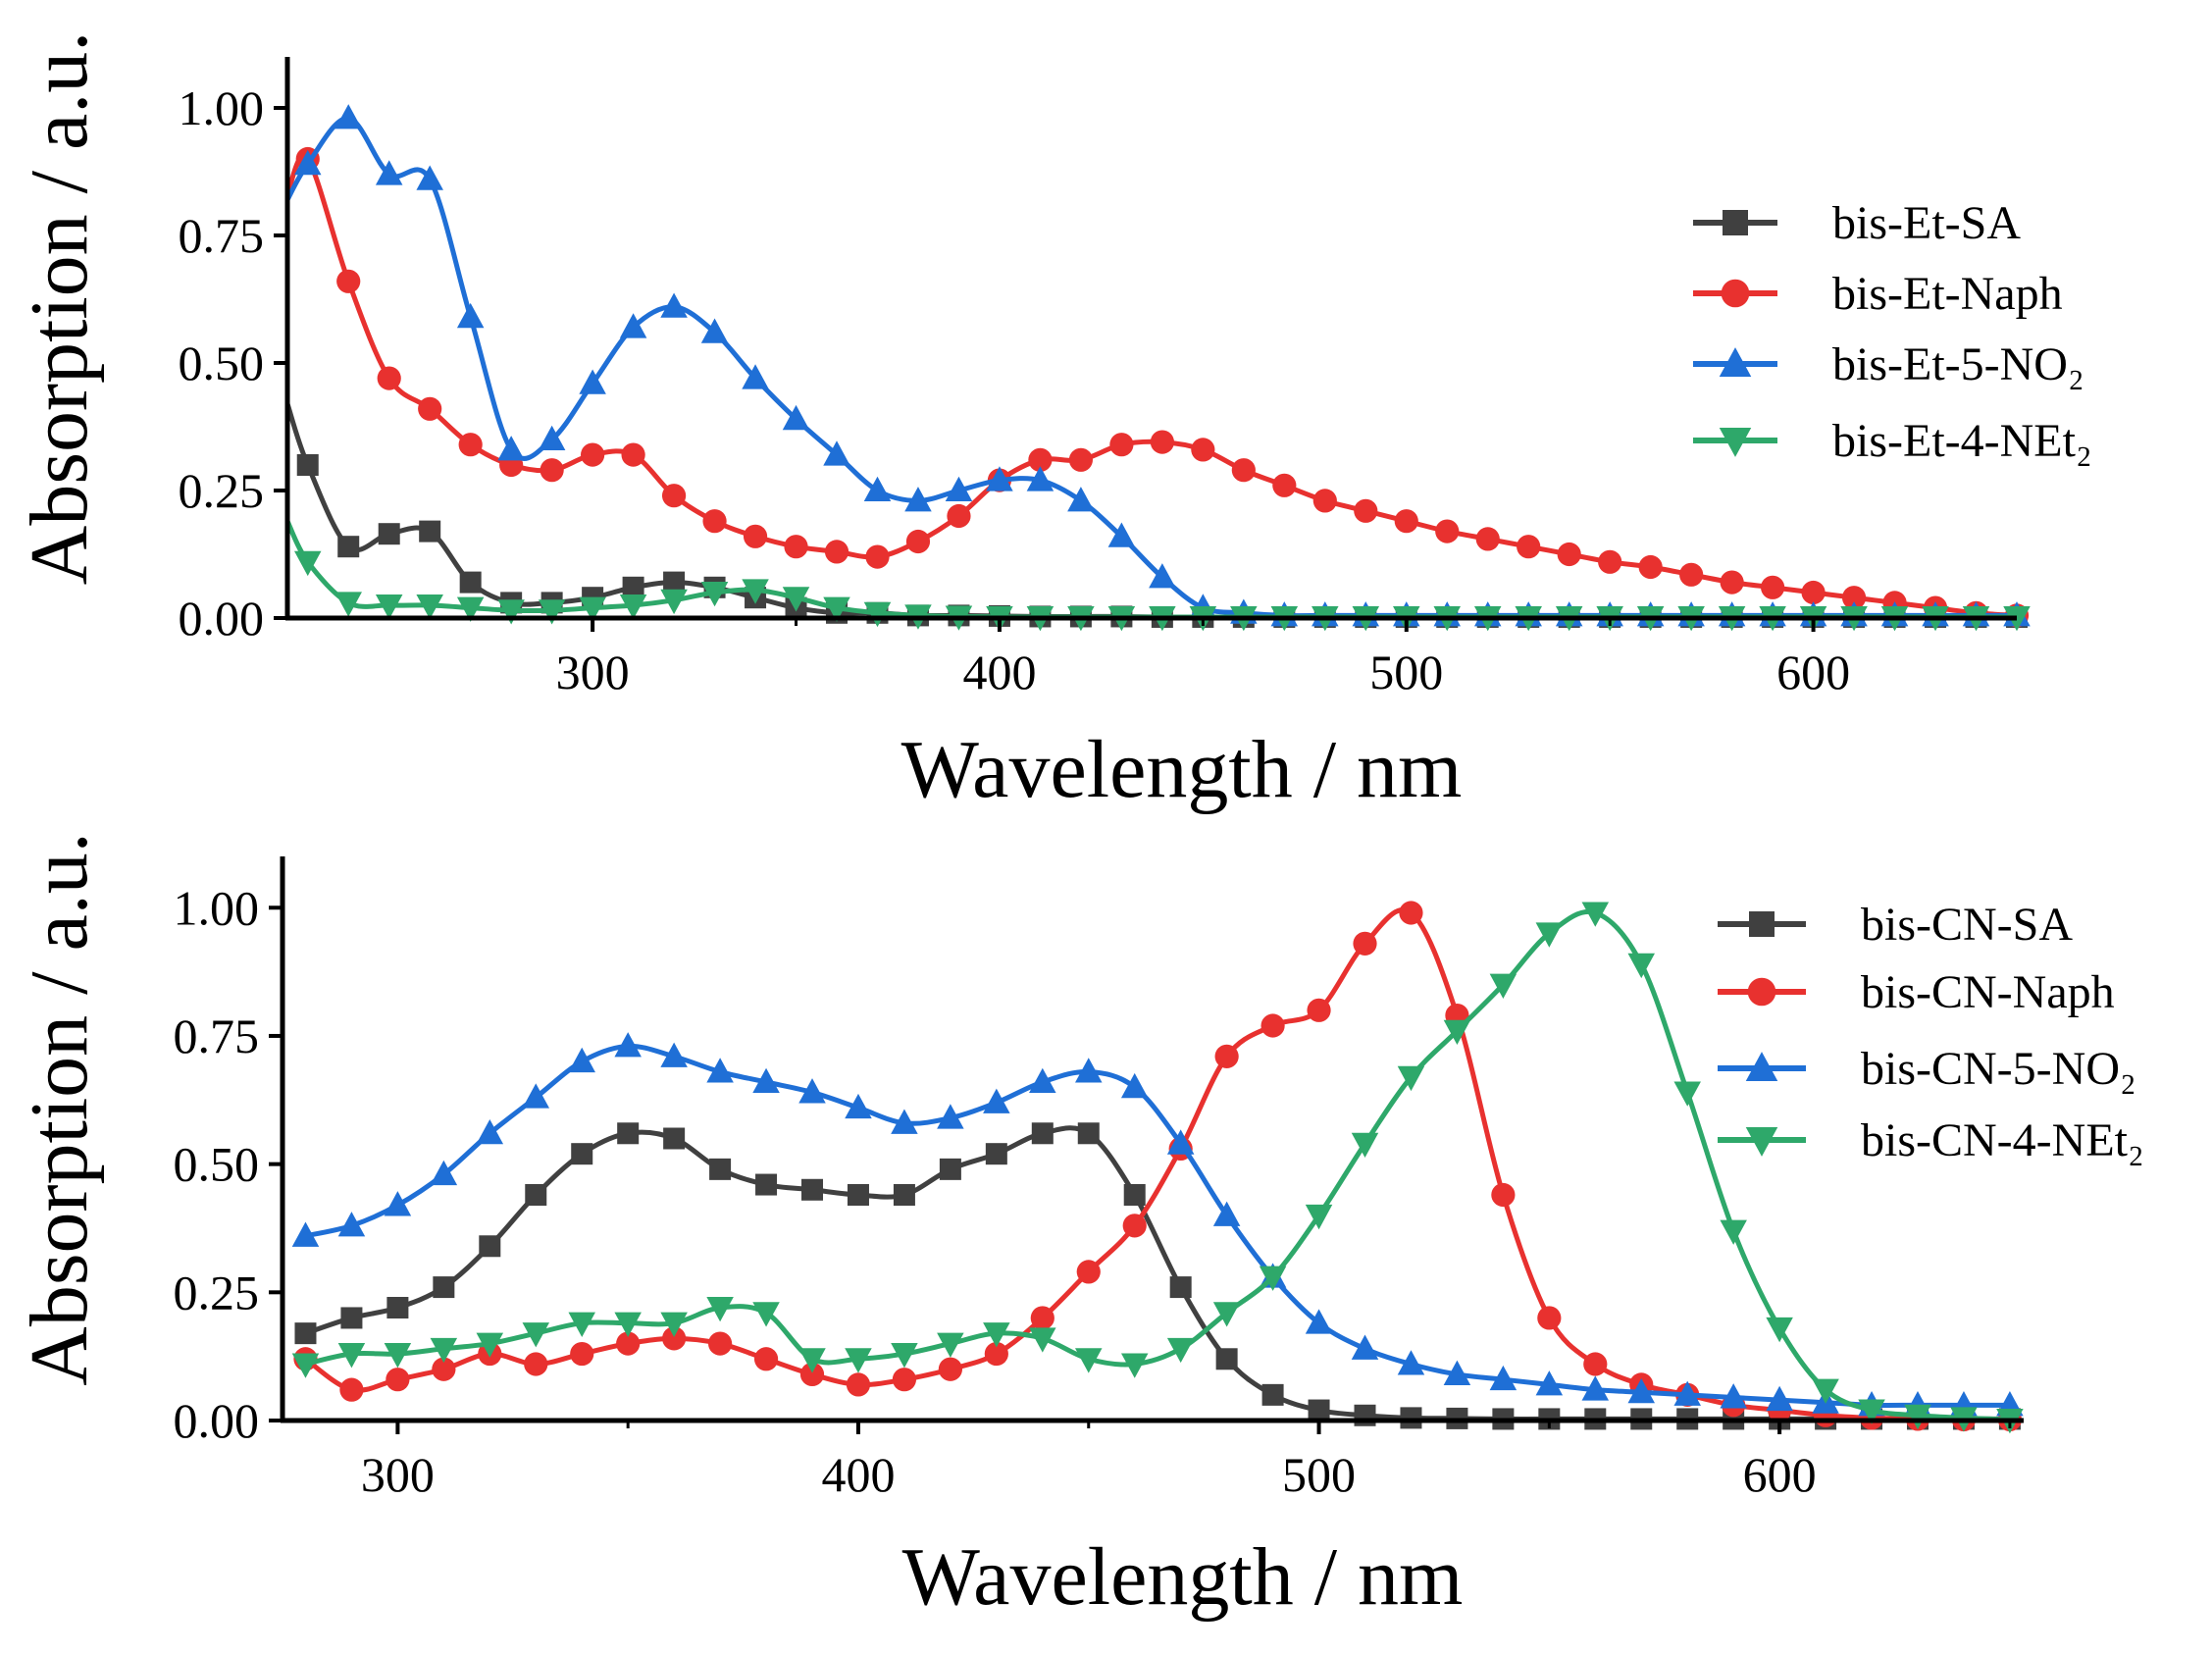 The height and width of the screenshot is (1654, 2212). Describe the element at coordinates (1813, 672) in the screenshot. I see `x-tick-label: 600` at that location.